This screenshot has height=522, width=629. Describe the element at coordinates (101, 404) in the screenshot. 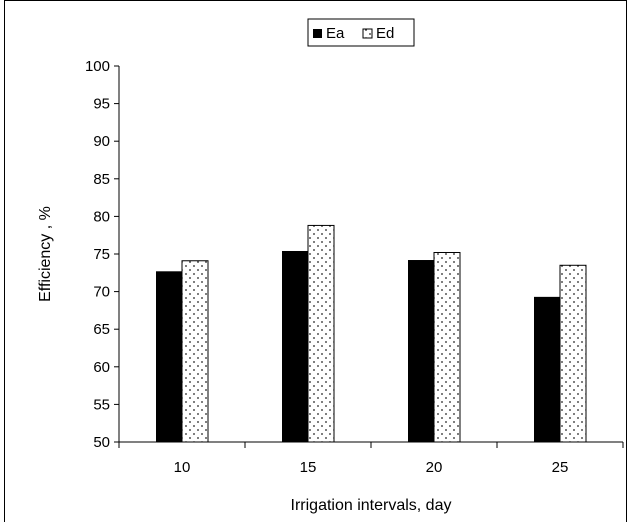

I see `y-tick-label: 55` at that location.